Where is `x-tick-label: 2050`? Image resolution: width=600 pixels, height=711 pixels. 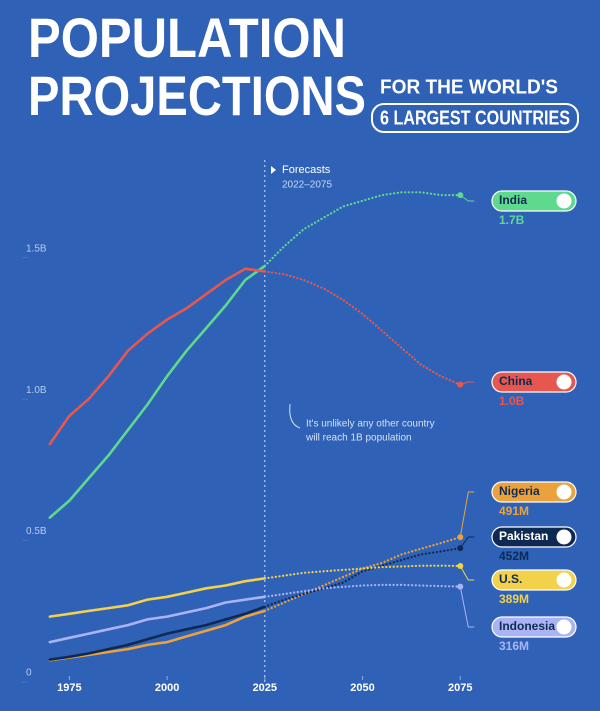
x-tick-label: 2050 is located at coordinates (362, 688).